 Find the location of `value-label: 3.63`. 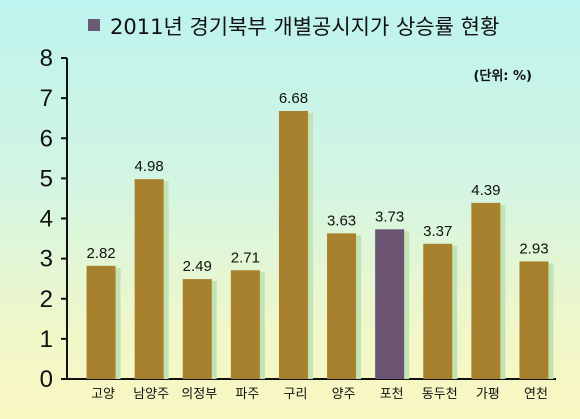

value-label: 3.63 is located at coordinates (341, 220).